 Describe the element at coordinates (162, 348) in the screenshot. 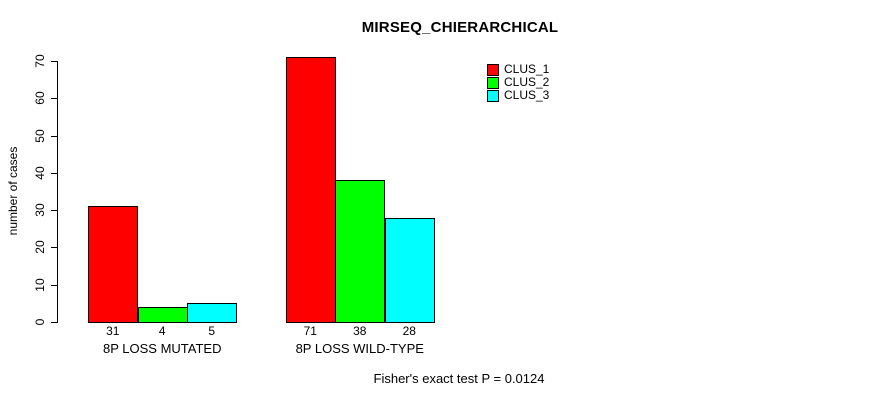

I see `category-label: 8P LOSS MUTATED` at that location.